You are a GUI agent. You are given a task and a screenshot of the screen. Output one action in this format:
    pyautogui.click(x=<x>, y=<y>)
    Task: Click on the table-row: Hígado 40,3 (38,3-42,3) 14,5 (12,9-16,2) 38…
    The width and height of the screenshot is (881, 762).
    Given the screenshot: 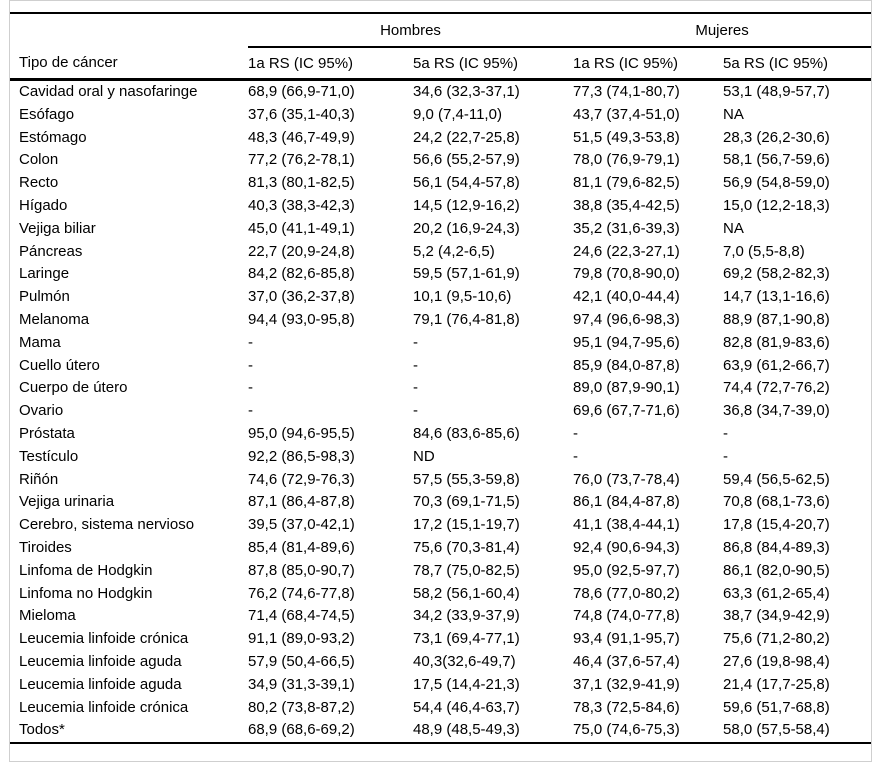 What is the action you would take?
    pyautogui.click(x=440, y=206)
    